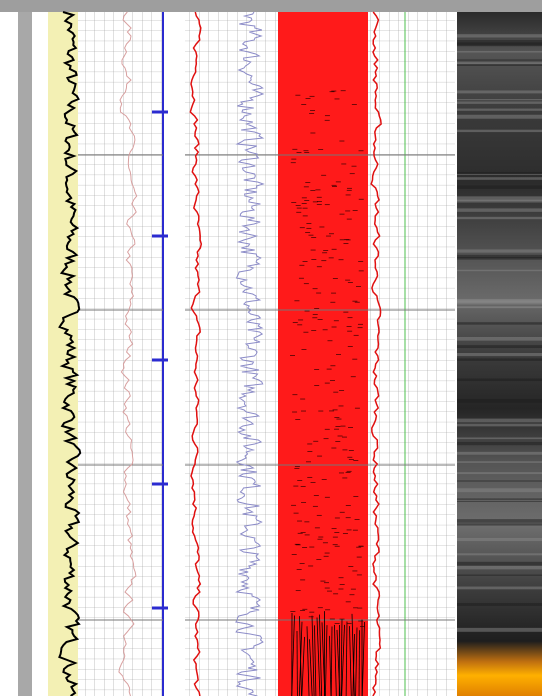 The width and height of the screenshot is (542, 696). Describe the element at coordinates (128, 353) in the screenshot. I see `faint-curve` at that location.